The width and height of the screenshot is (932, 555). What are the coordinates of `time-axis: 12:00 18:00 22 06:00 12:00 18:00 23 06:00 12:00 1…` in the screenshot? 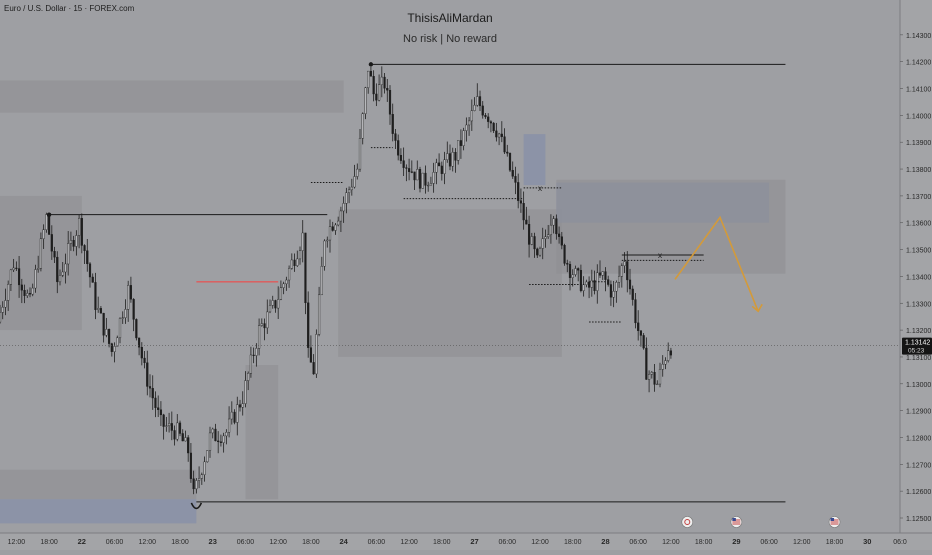 It's located at (466, 533).